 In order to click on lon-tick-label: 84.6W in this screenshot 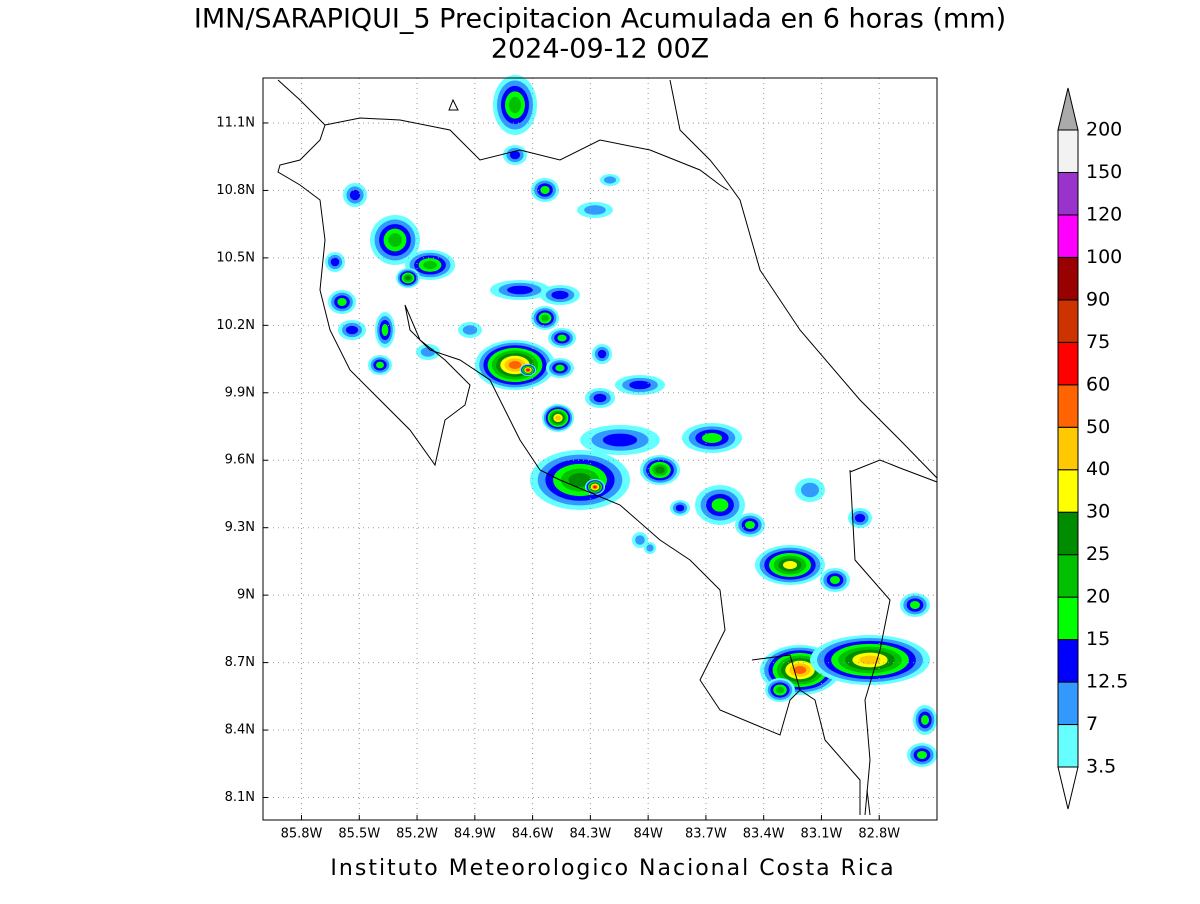, I will do `click(533, 834)`.